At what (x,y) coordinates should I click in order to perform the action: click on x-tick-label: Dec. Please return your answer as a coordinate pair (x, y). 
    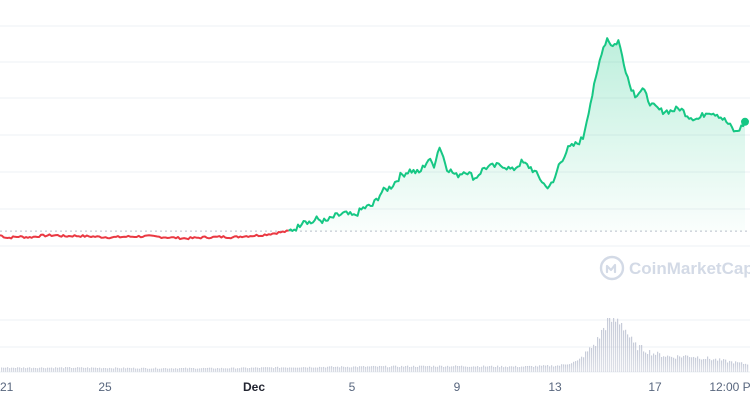
    Looking at the image, I should click on (254, 387).